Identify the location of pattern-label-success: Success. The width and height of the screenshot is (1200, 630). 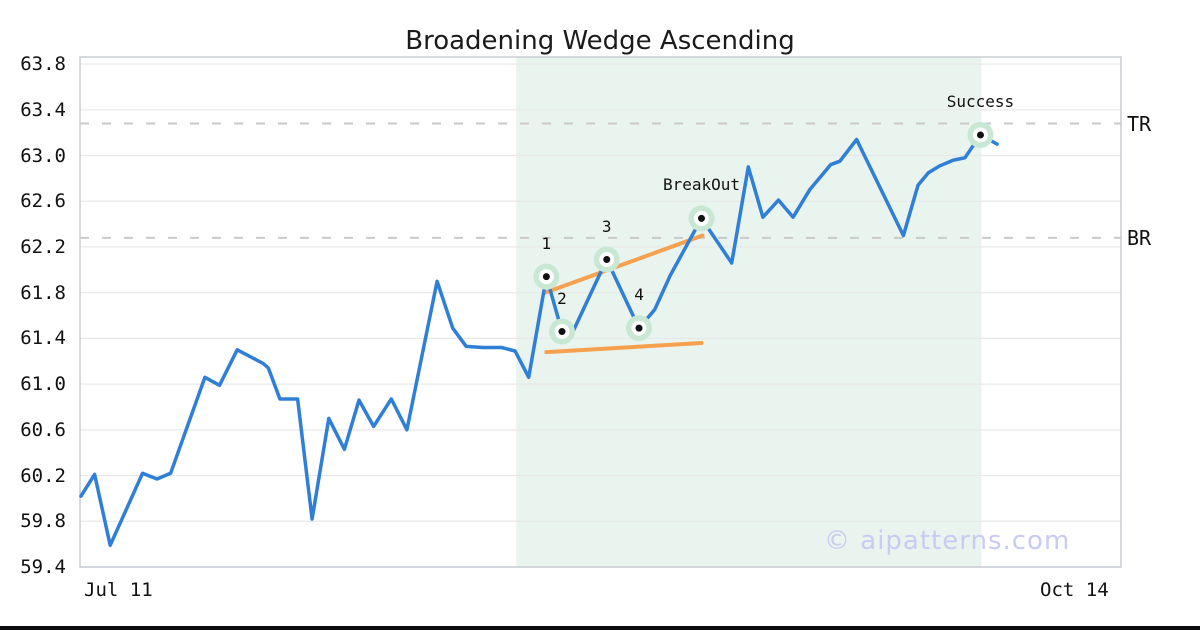
(980, 101).